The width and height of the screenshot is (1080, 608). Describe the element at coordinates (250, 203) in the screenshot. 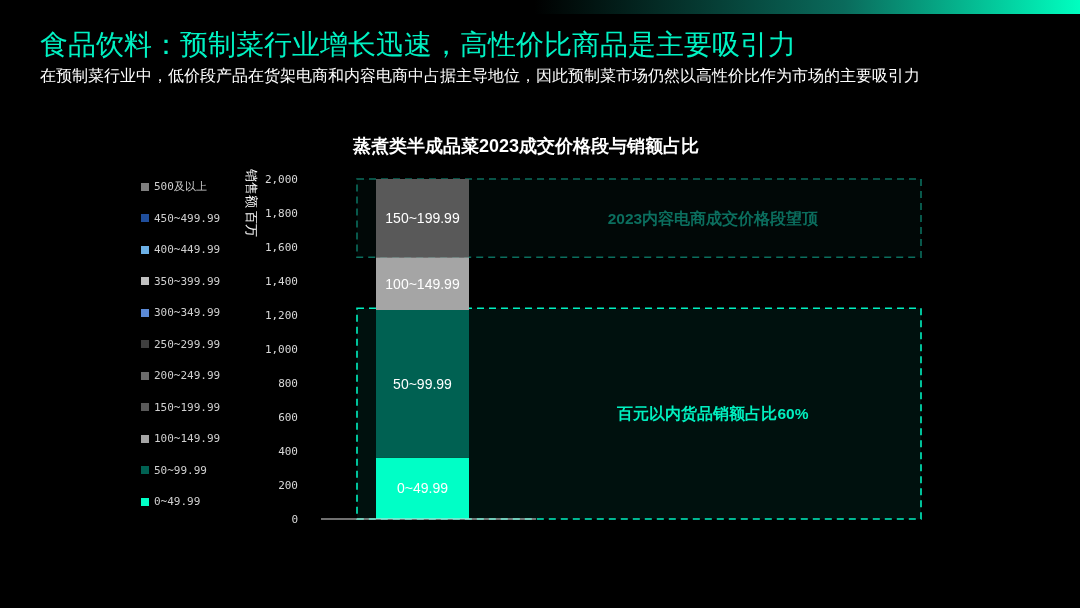

I see `y-axis-title: 销售额 百万` at that location.